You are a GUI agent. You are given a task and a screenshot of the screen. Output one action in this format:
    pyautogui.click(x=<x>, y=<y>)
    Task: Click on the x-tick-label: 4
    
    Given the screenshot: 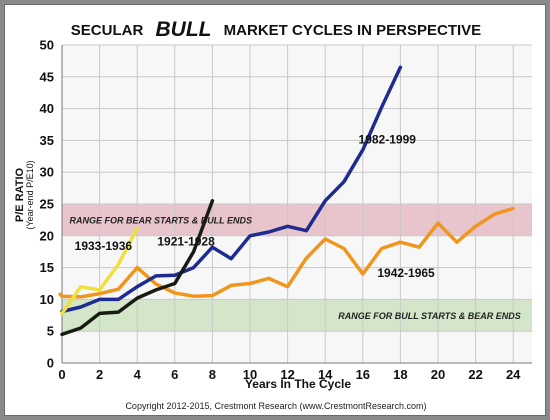 What is the action you would take?
    pyautogui.click(x=138, y=374)
    